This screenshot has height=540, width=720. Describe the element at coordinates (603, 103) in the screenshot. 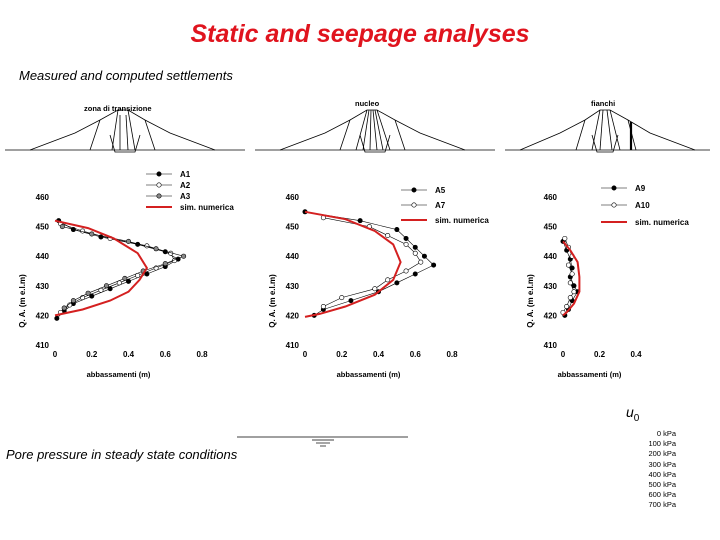

I see `dam-label-3: fianchi` at that location.